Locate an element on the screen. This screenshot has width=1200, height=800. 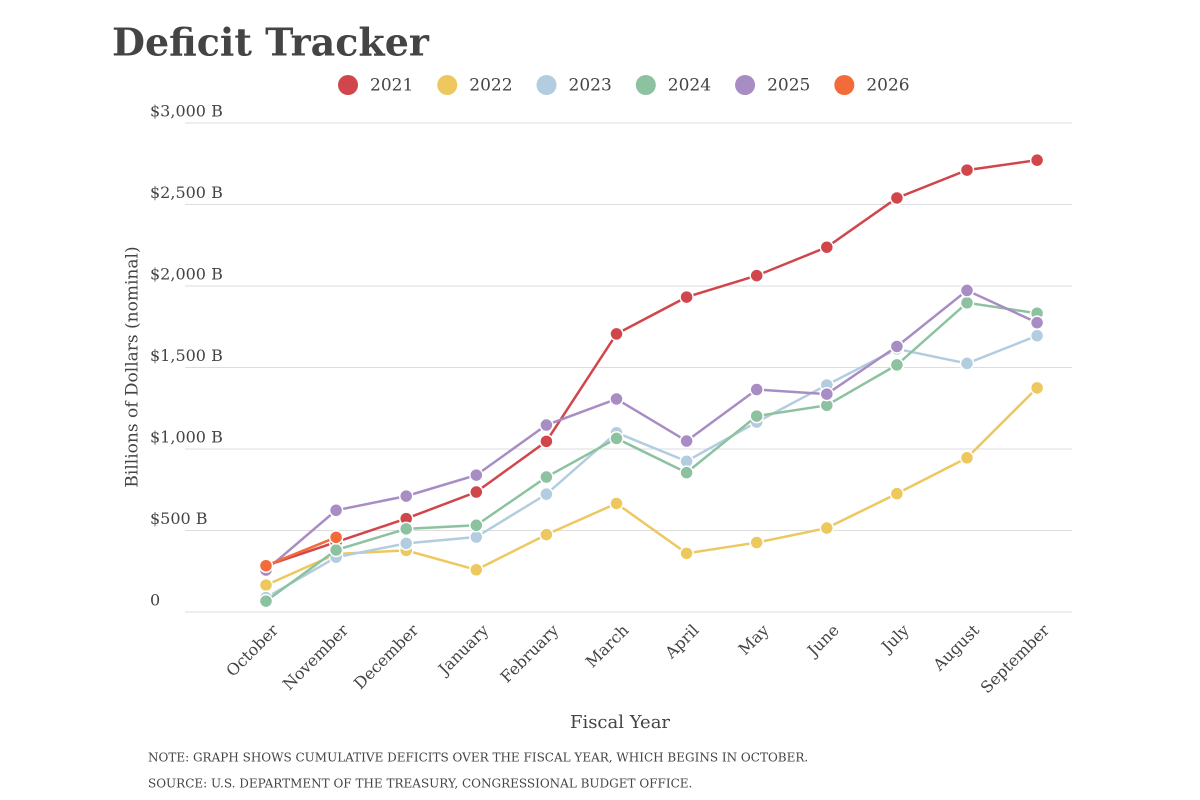
y-tick-label: $3,000 B is located at coordinates (186, 111).